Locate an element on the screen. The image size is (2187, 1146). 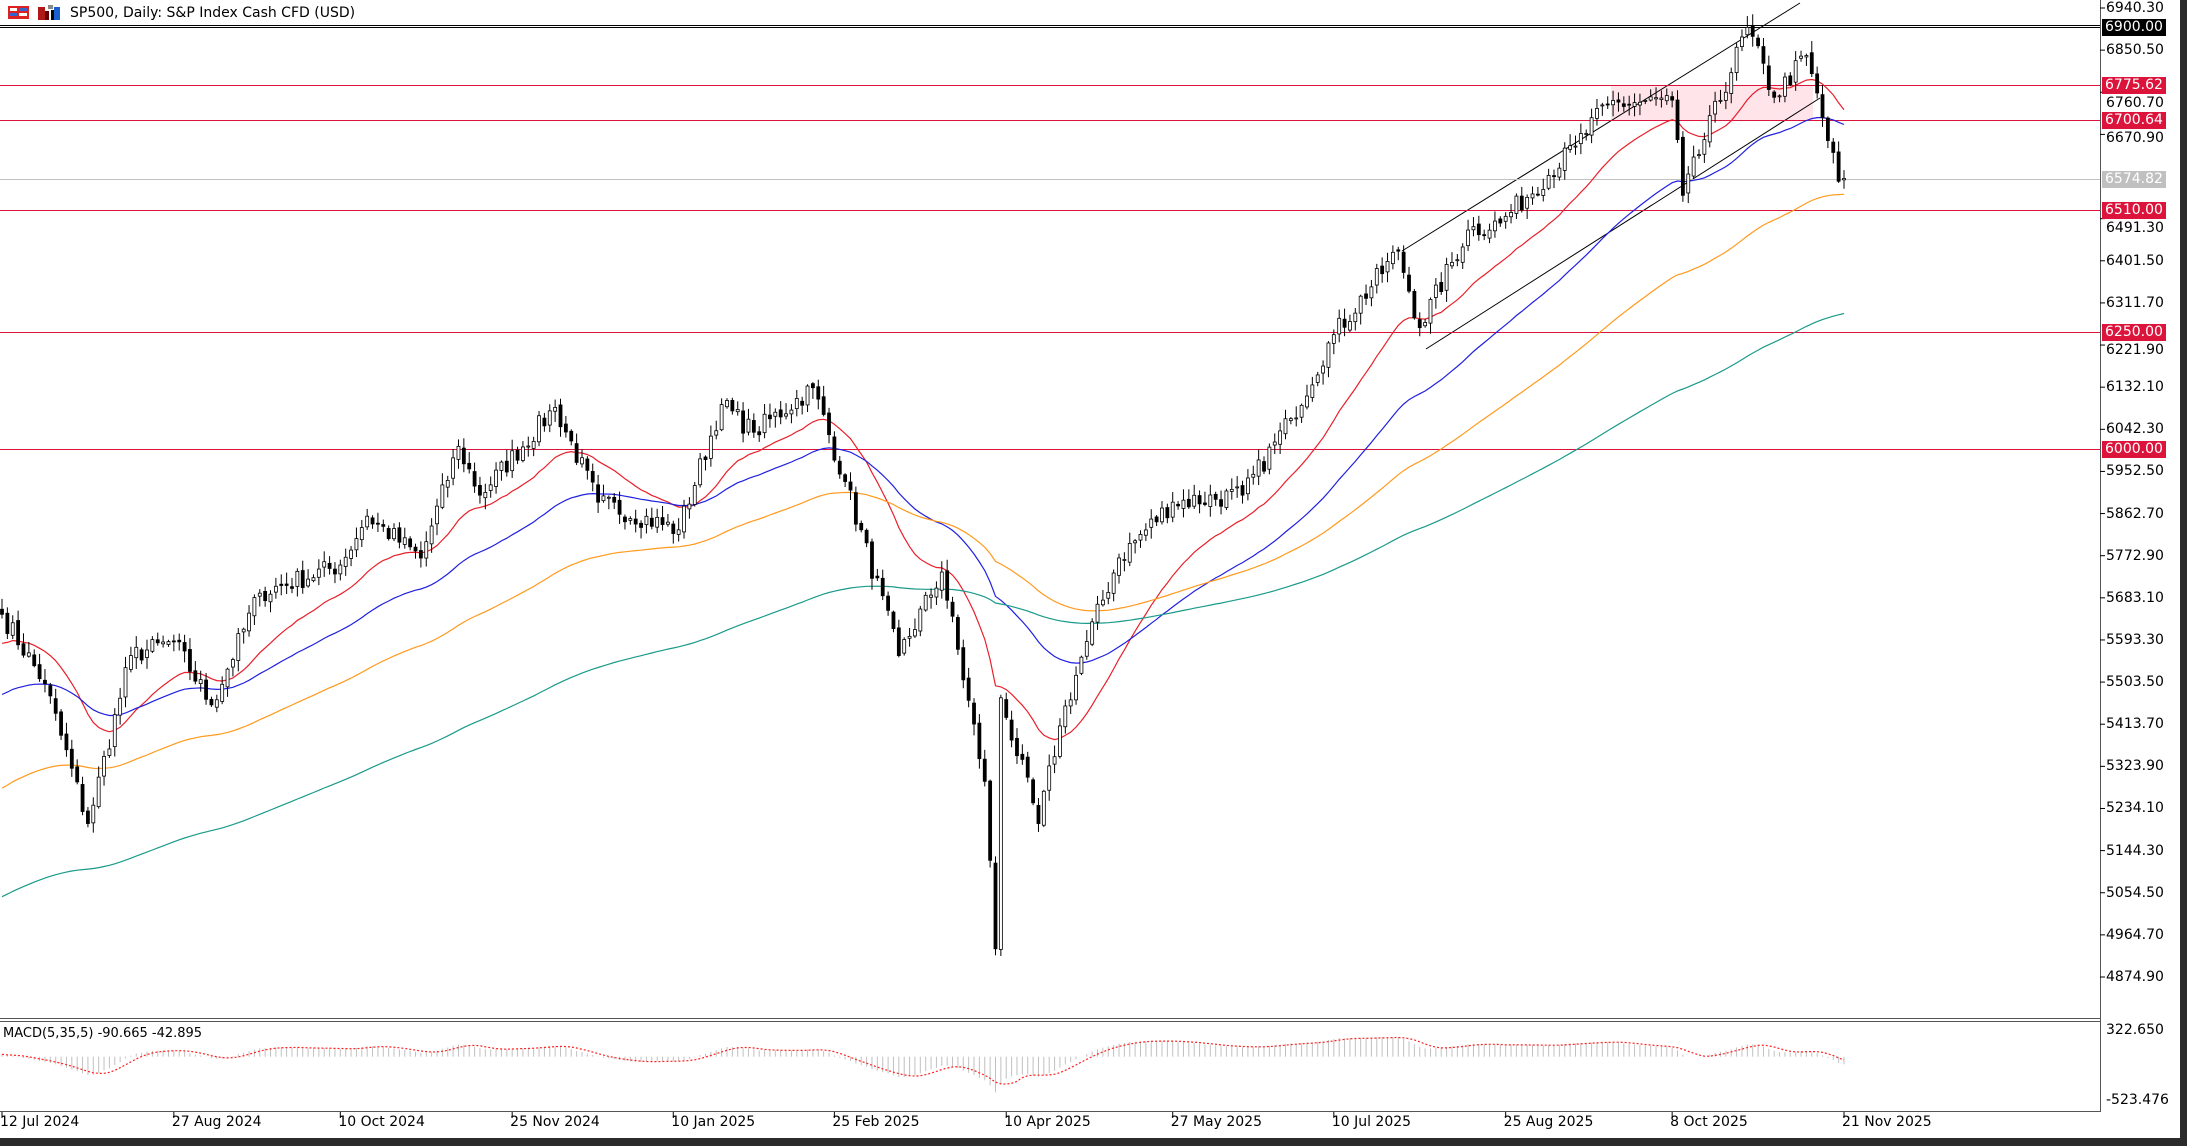
macd-tick-label: 322.650 is located at coordinates (2135, 1030).